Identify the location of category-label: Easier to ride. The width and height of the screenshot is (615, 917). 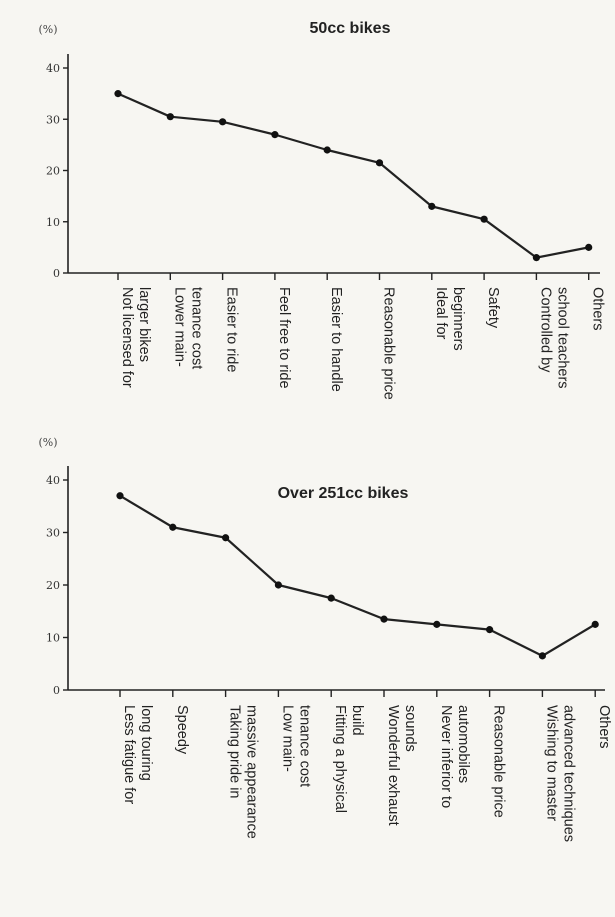
(232, 329).